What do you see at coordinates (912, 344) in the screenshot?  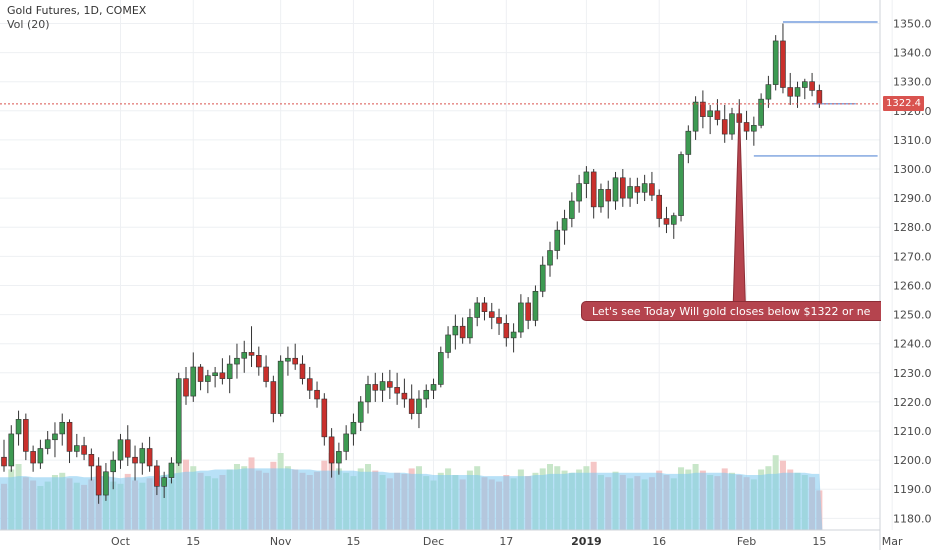 I see `y-tick-label: 1240.0` at bounding box center [912, 344].